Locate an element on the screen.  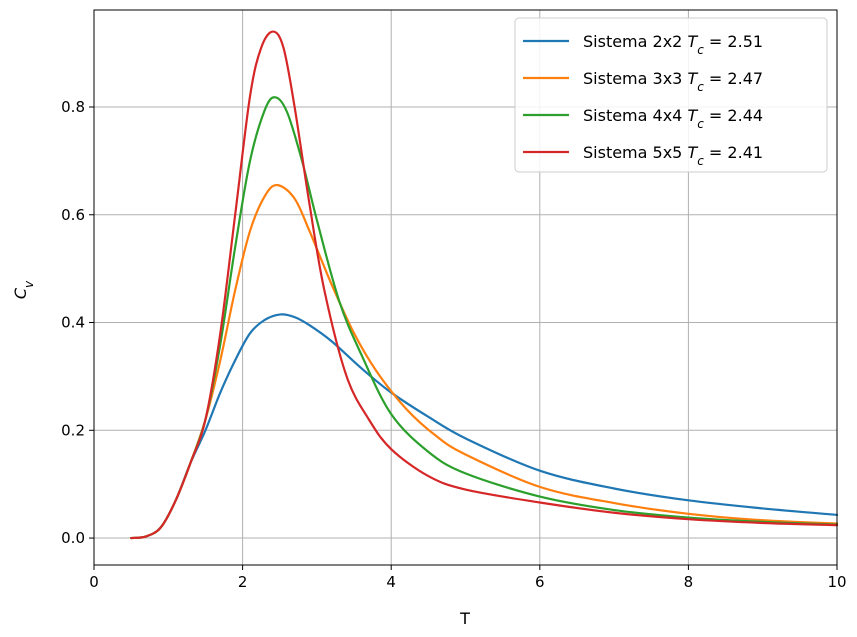
legend-entry-2: Sistema 3x3 Tc = 2.47 is located at coordinates (673, 81).